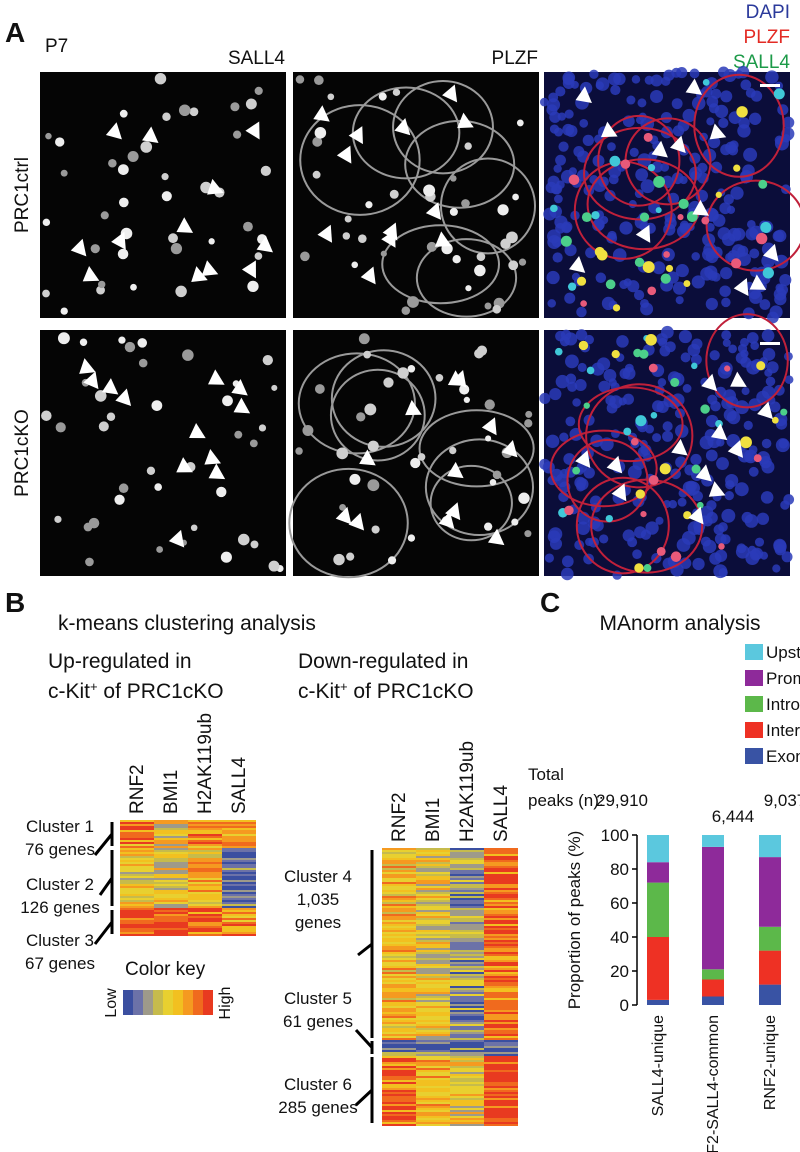  What do you see at coordinates (416, 195) in the screenshot?
I see `micrograph` at bounding box center [416, 195].